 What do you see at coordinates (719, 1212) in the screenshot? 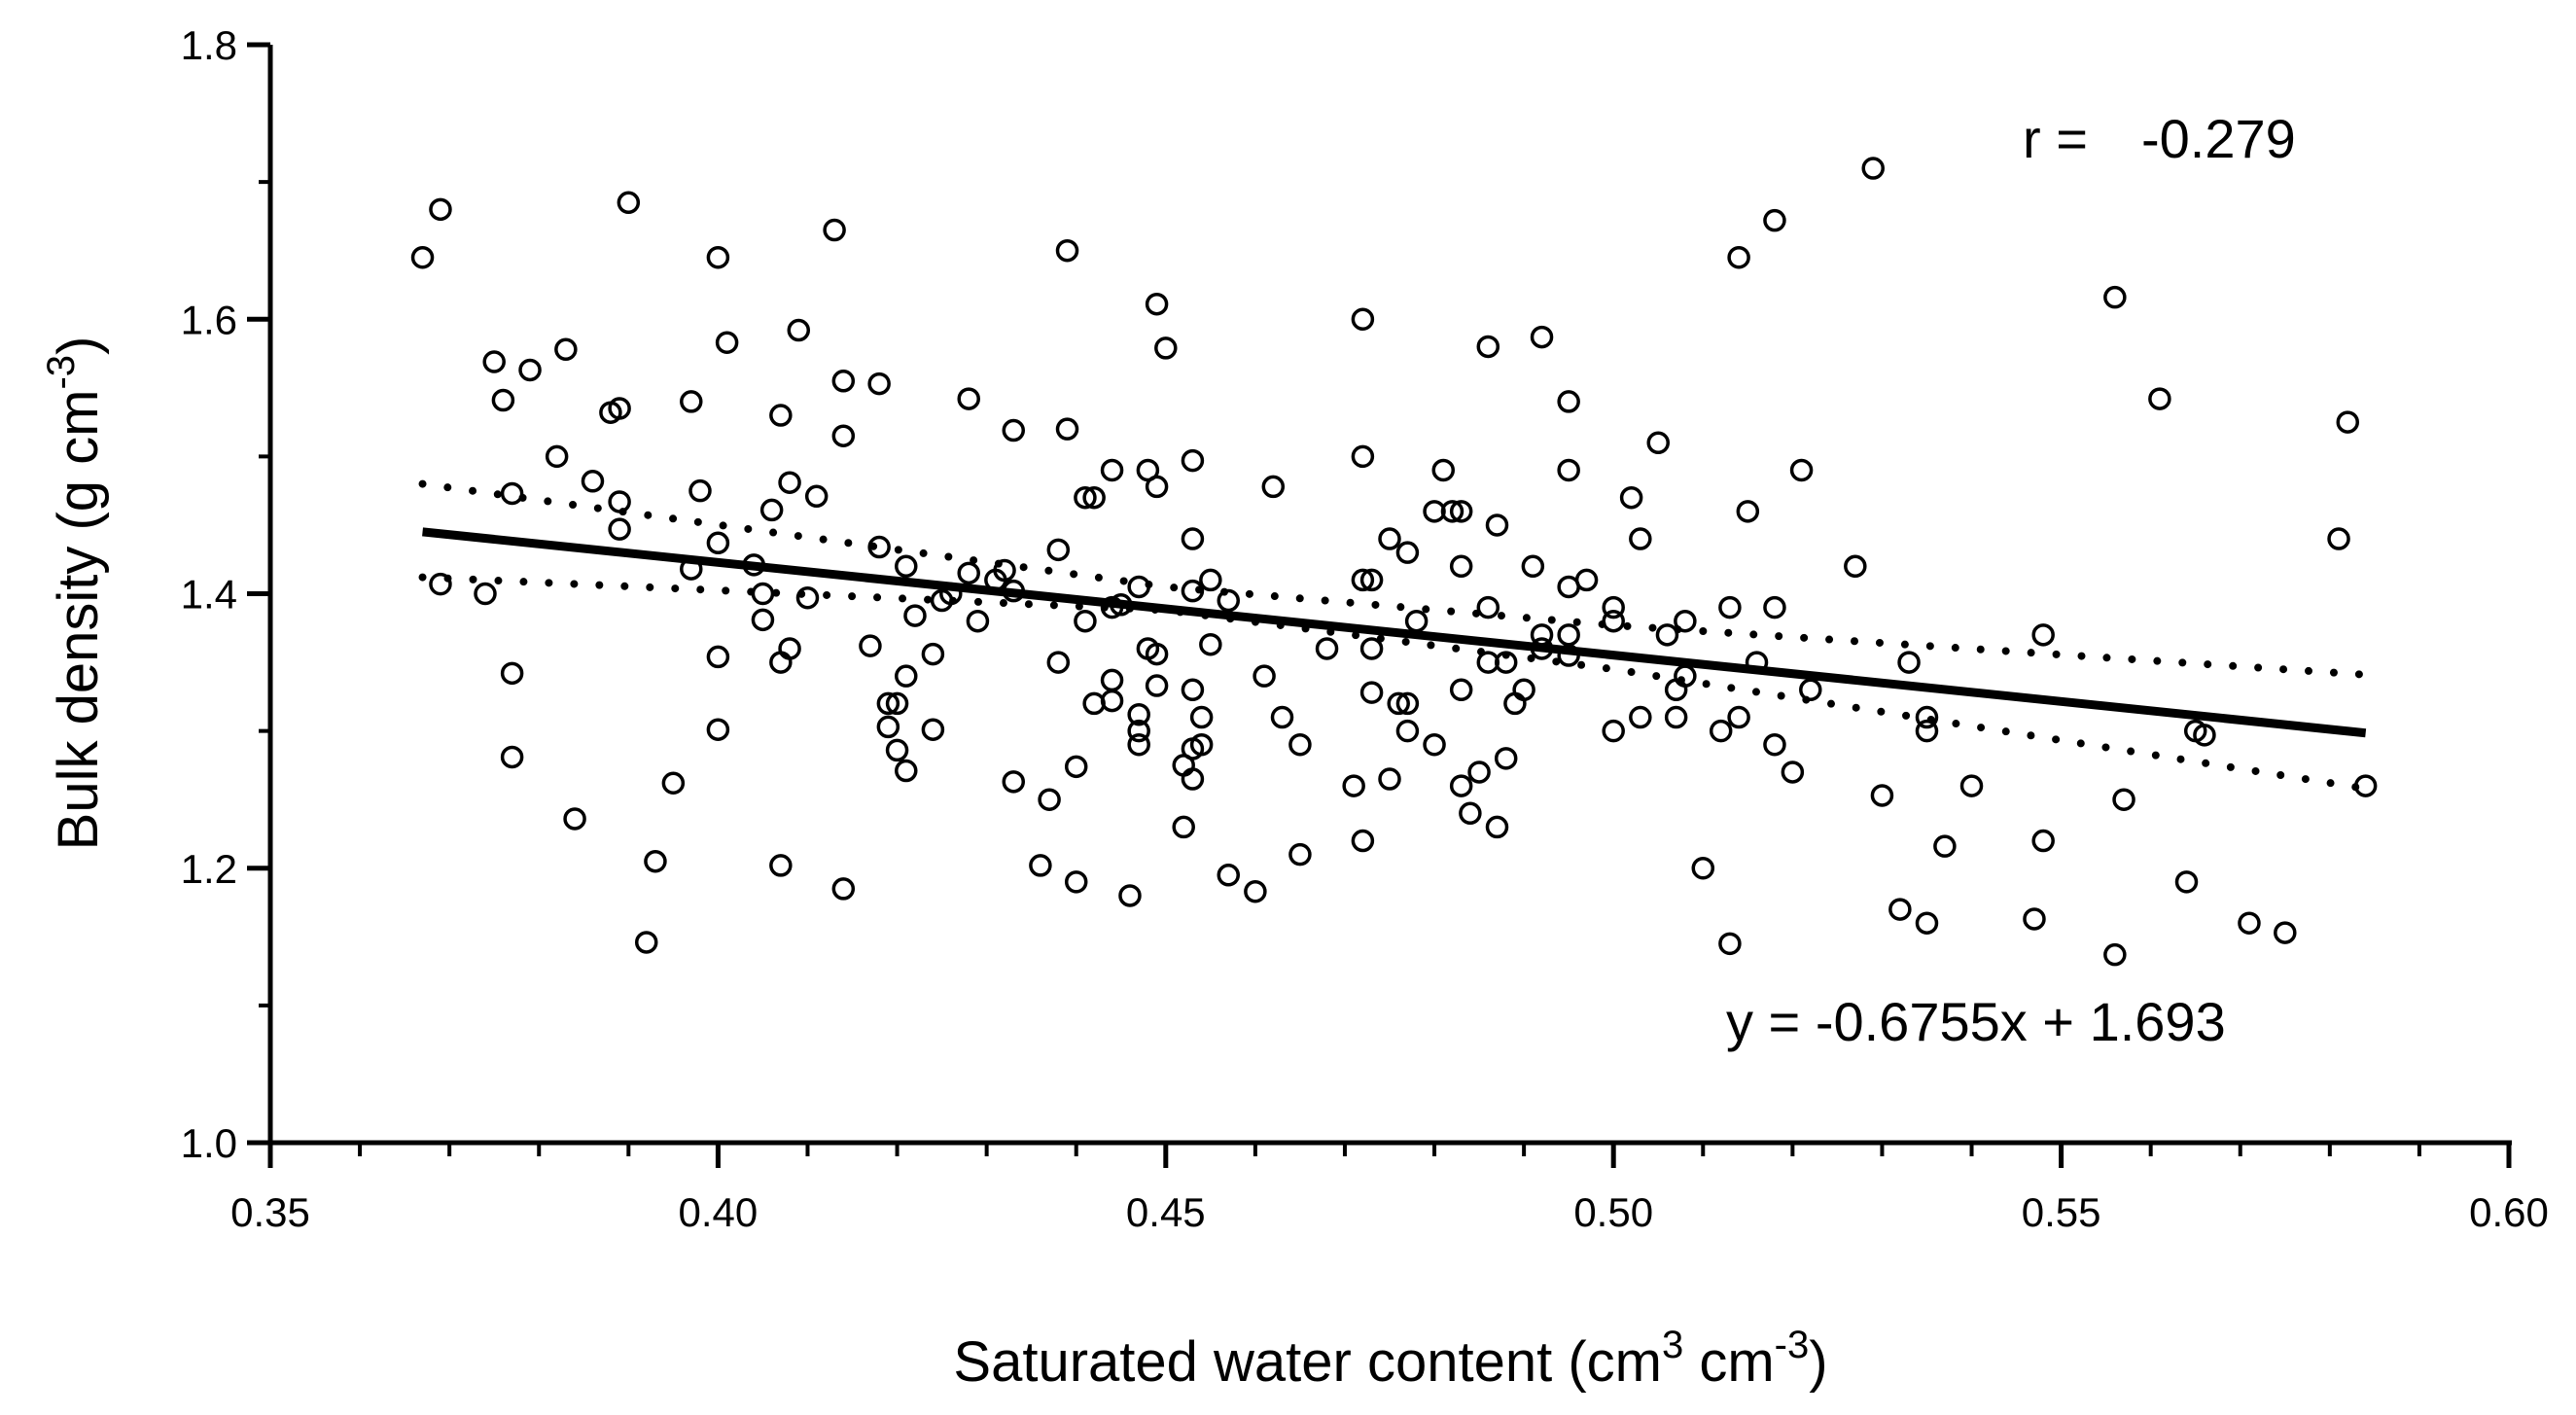
I see `x-tick-label: 0.40` at bounding box center [719, 1212].